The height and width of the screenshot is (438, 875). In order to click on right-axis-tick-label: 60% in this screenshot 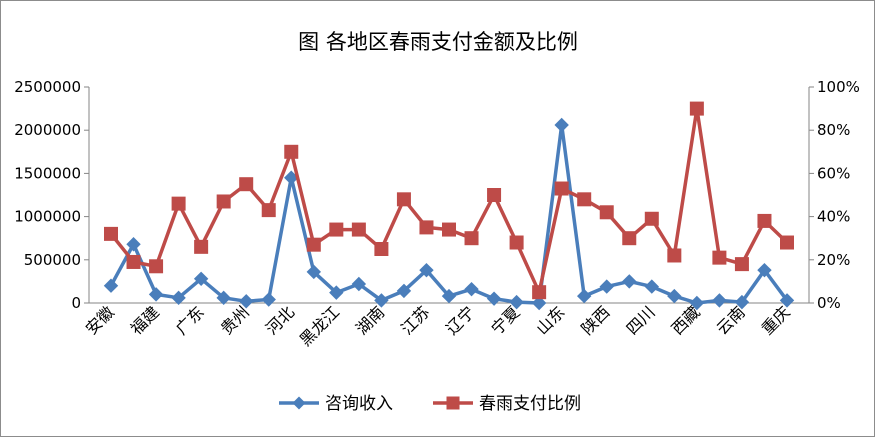, I will do `click(833, 173)`.